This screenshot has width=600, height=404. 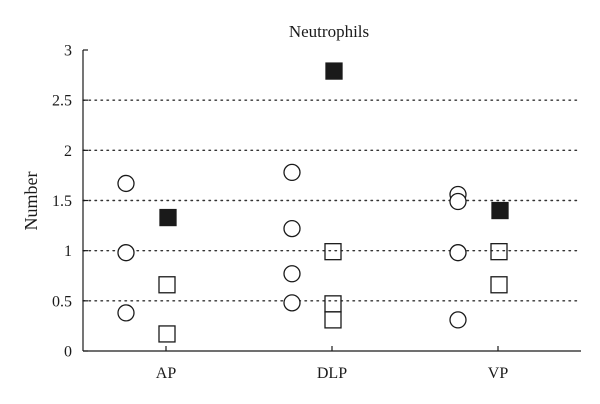 What do you see at coordinates (31, 201) in the screenshot?
I see `y-axis-label: Number` at bounding box center [31, 201].